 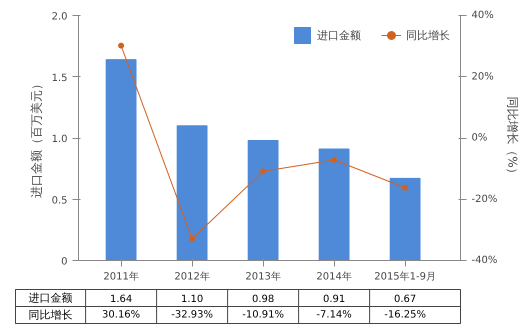 What do you see at coordinates (60, 139) in the screenshot?
I see `y-tick-label: 1.0` at bounding box center [60, 139].